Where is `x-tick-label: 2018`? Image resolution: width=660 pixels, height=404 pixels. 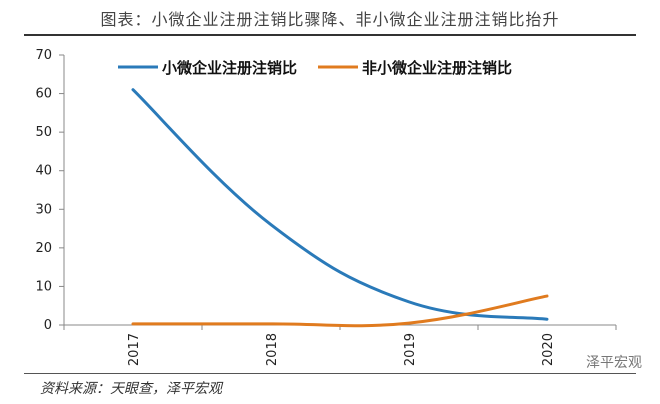
x-tick-label: 2018 is located at coordinates (272, 349).